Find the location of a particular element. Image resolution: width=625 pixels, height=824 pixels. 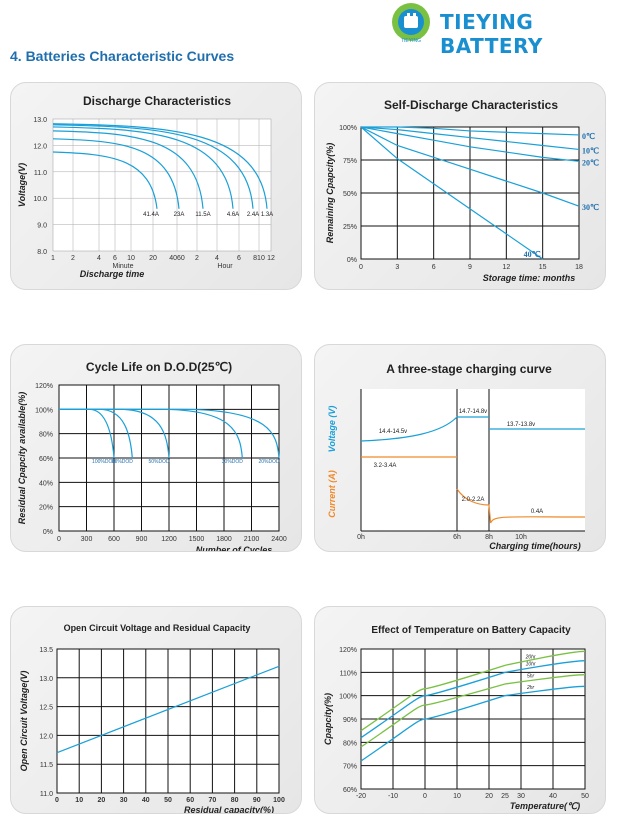

self-discharge-line-30℃ is located at coordinates (470, 166).